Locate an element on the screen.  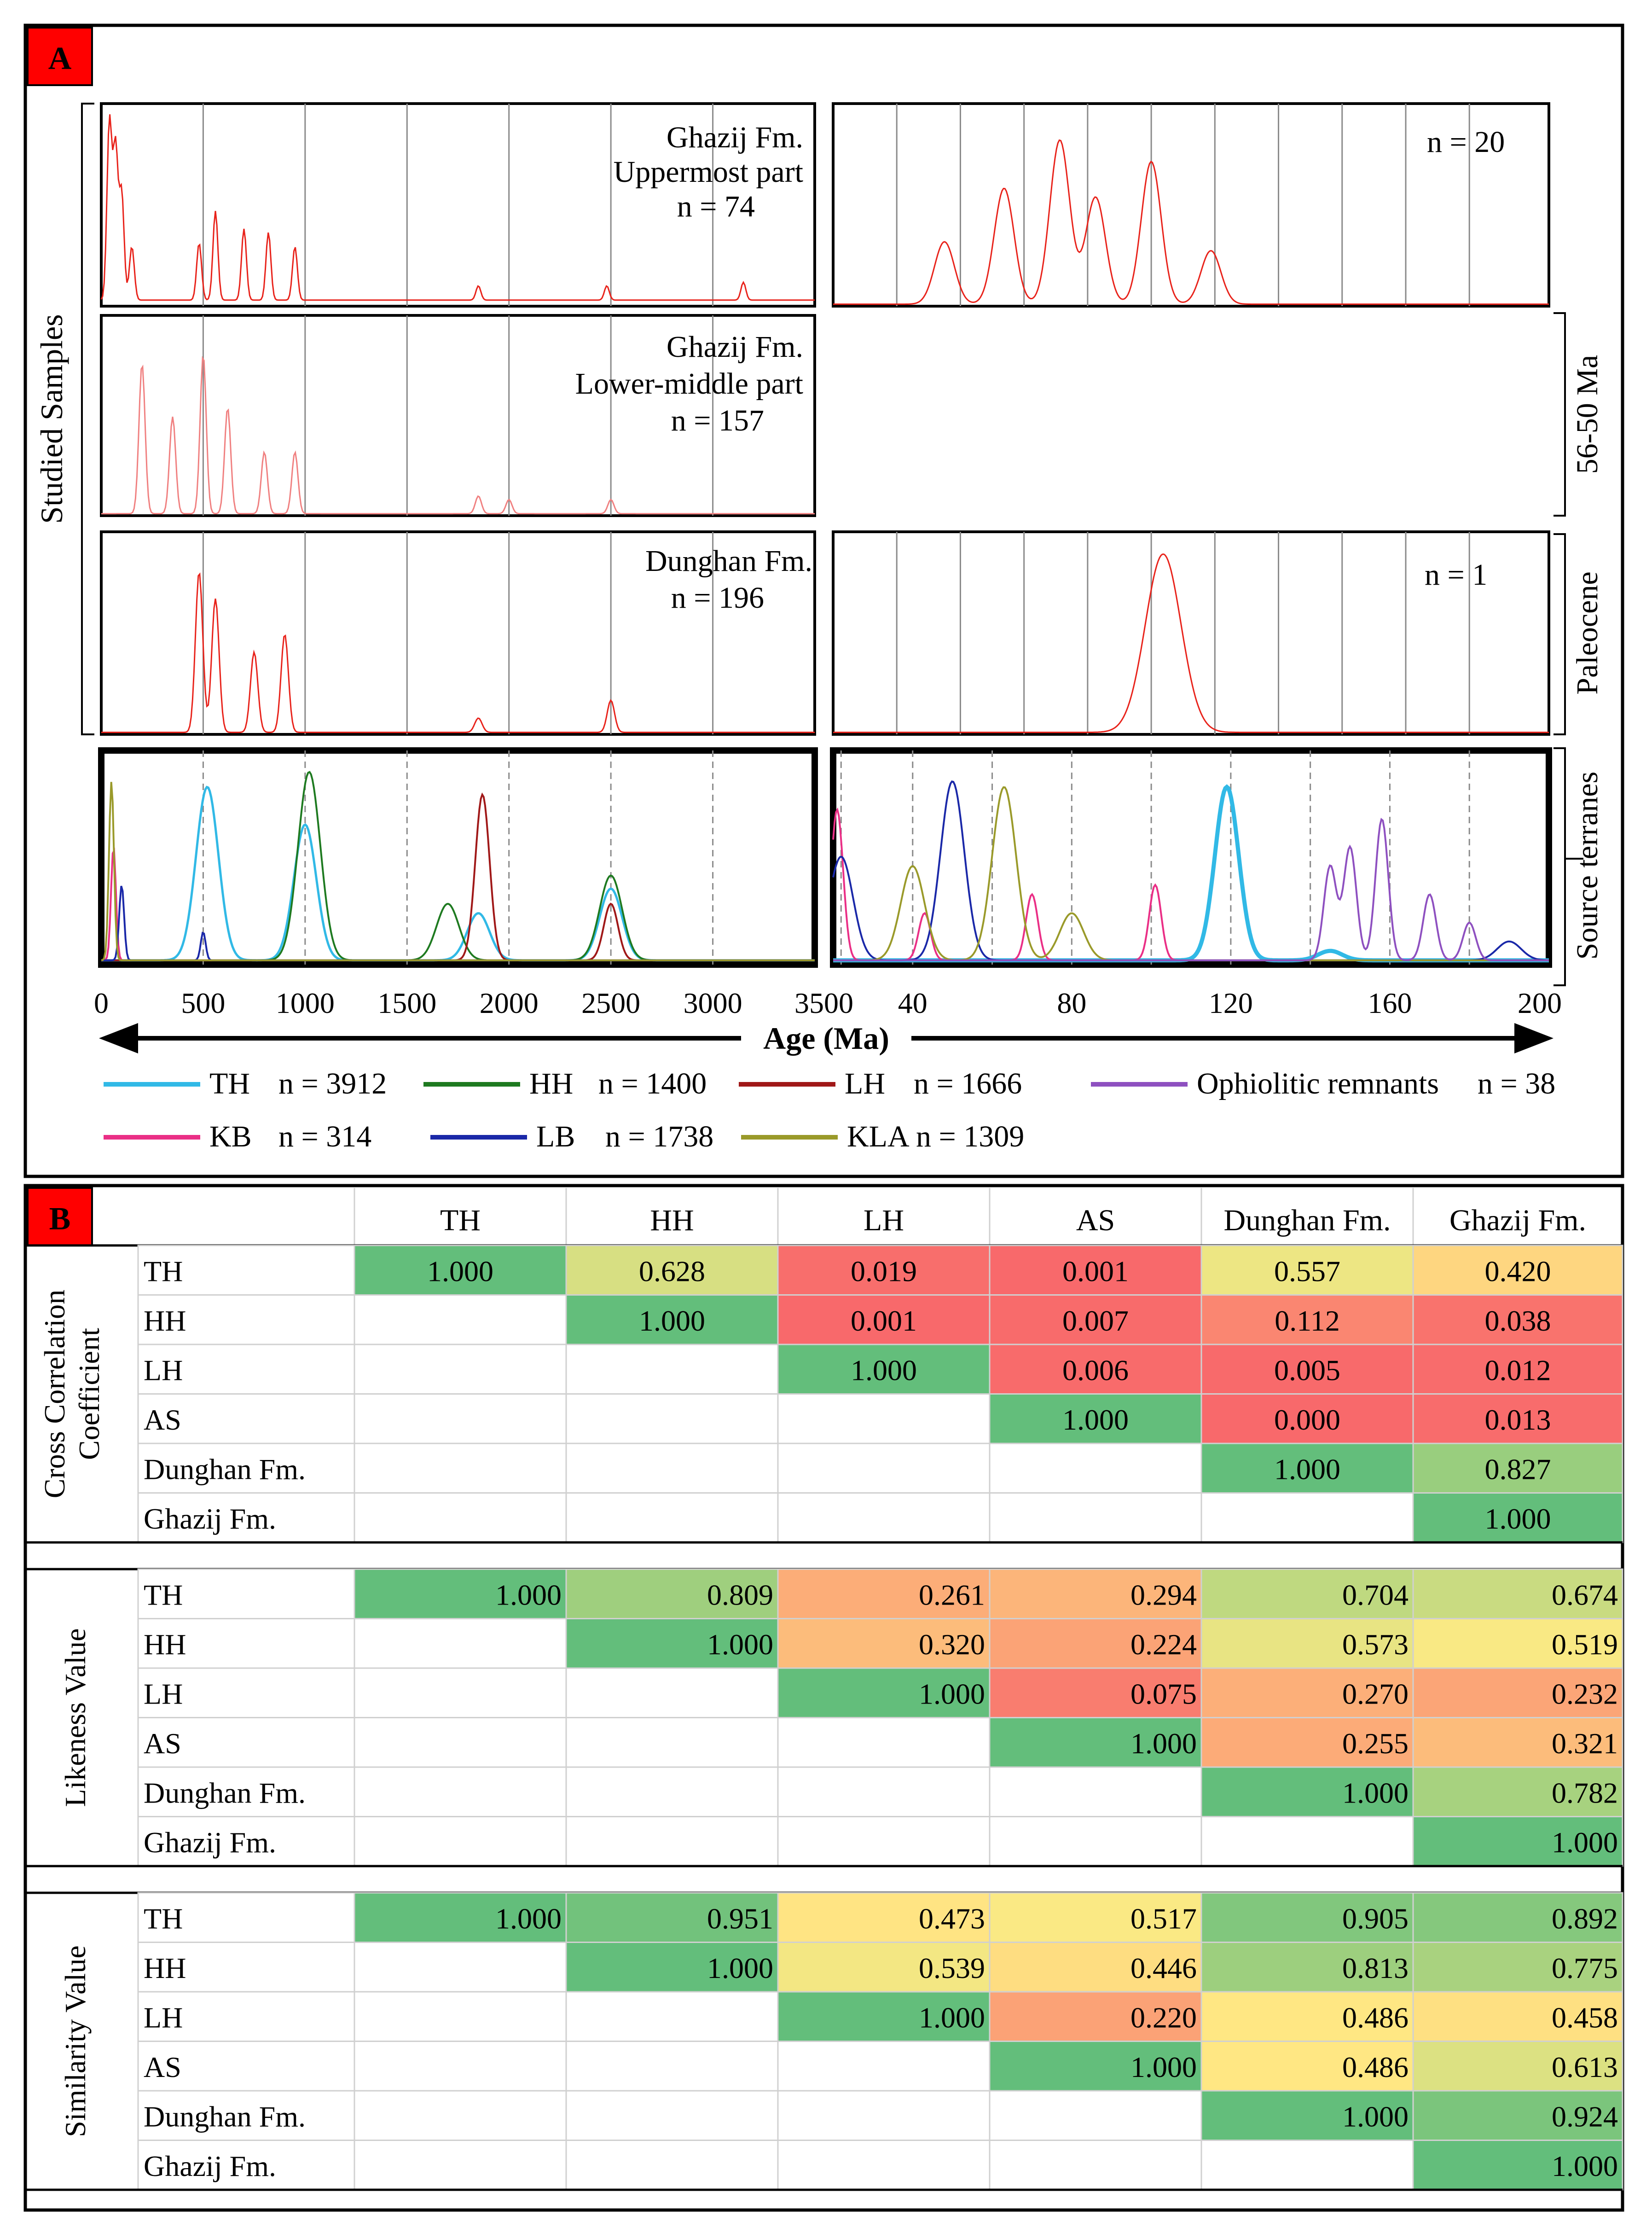
source-curve-young-th is located at coordinates (1191, 873).